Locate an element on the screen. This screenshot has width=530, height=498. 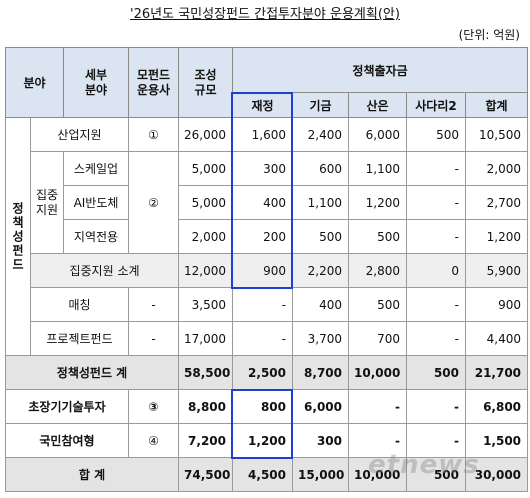
cell: 프로젝트펀드 is located at coordinates (79, 338).